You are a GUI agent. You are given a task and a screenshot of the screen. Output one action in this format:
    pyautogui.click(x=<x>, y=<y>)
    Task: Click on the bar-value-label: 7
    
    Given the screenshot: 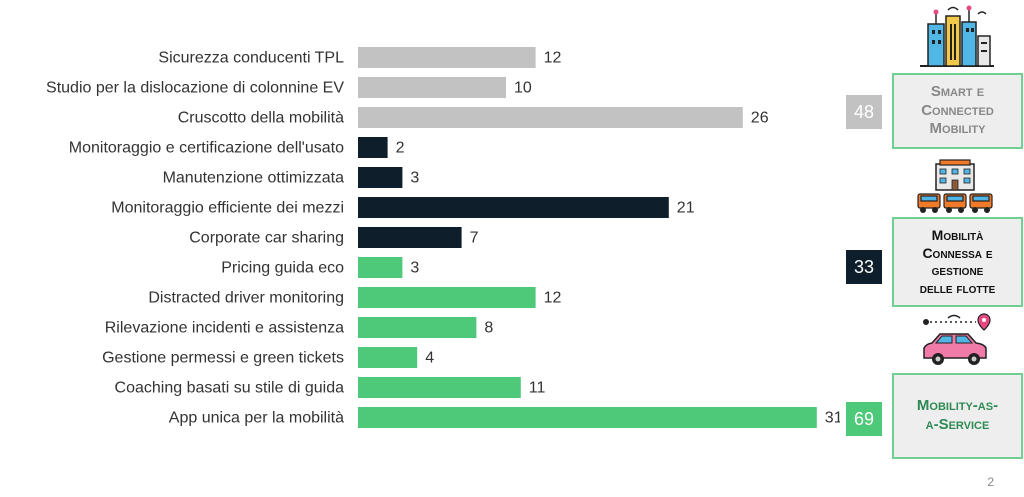 What is the action you would take?
    pyautogui.click(x=474, y=238)
    